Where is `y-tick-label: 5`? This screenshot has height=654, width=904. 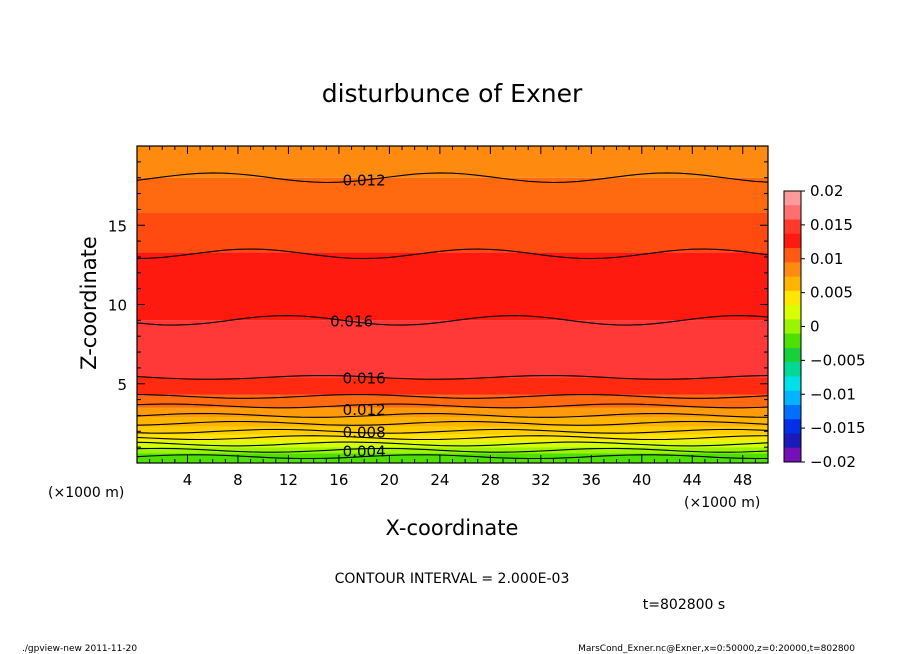
y-tick-label: 5 is located at coordinates (122, 385).